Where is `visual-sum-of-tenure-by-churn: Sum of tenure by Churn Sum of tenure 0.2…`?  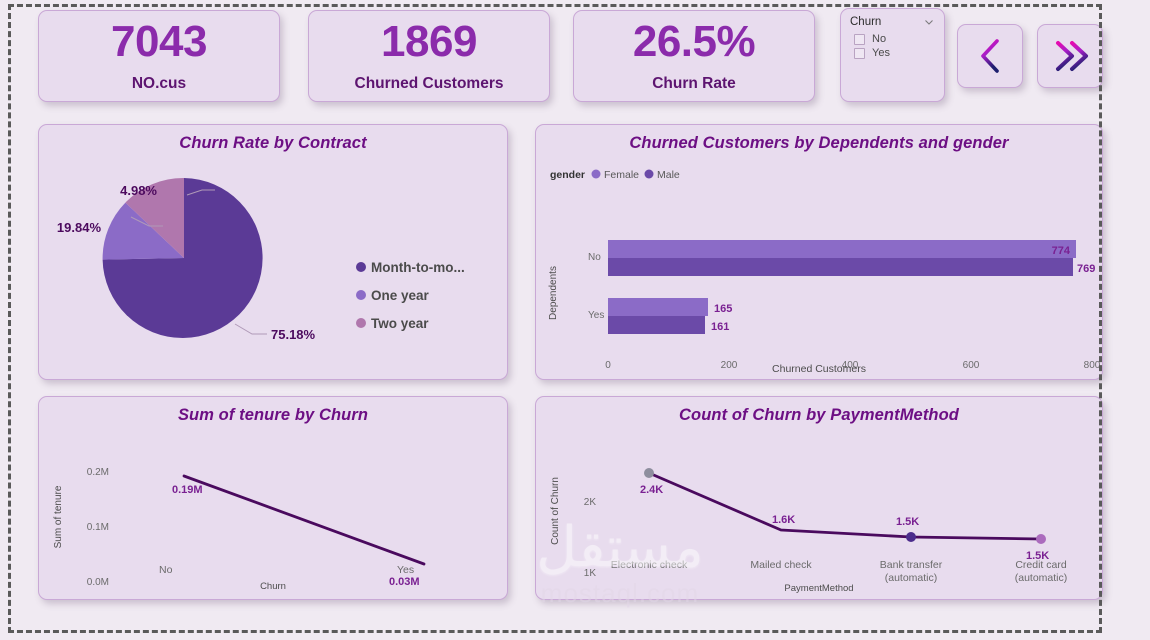 visual-sum-of-tenure-by-churn: Sum of tenure by Churn Sum of tenure 0.2… is located at coordinates (273, 498).